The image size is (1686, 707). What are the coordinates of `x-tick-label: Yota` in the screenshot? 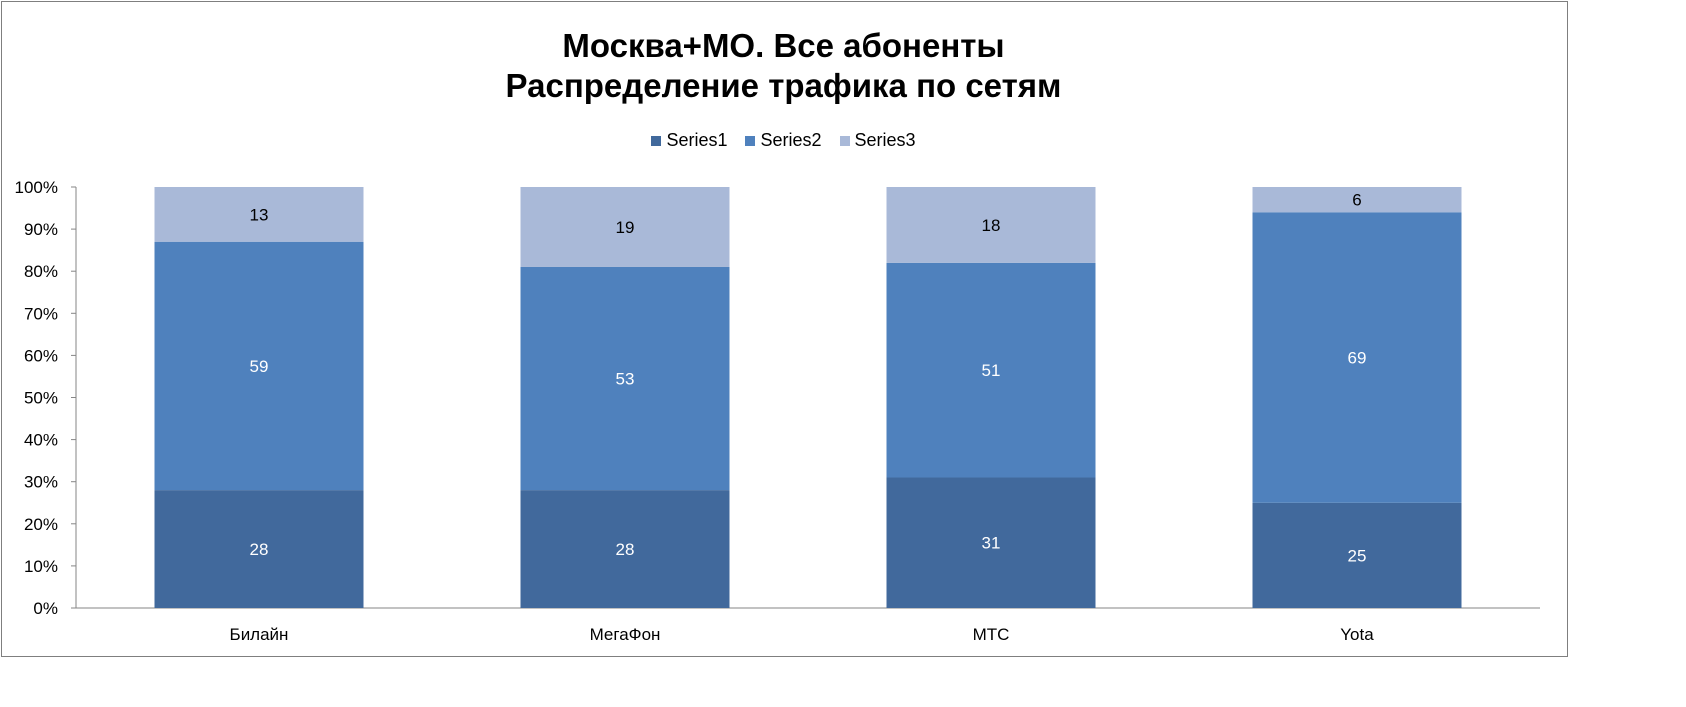 It's located at (1357, 634).